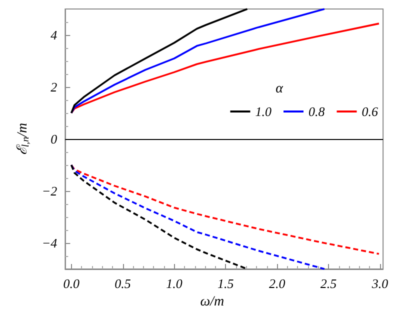  I want to click on y-tick-label: 2, so click(54, 87).